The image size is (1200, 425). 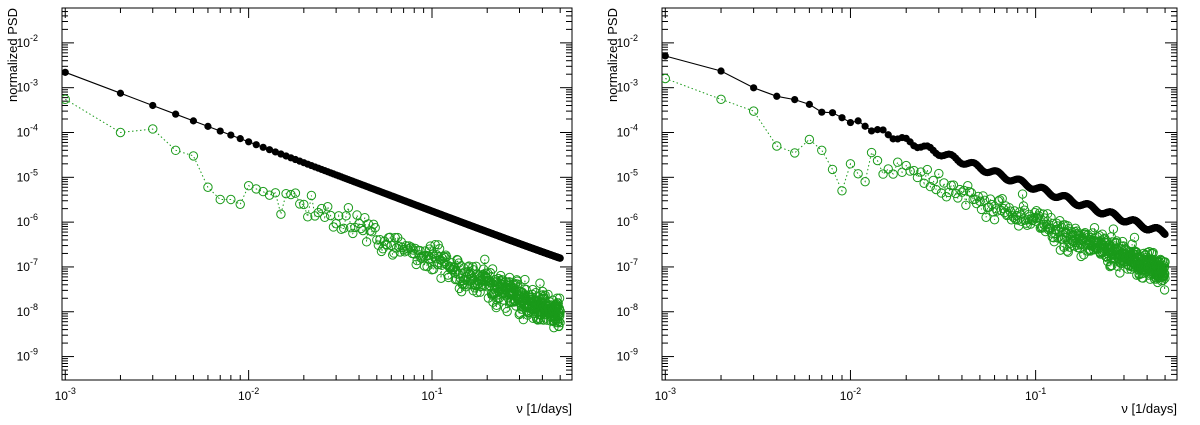 I want to click on y-tick-label: 10⁻³, so click(x=27, y=86).